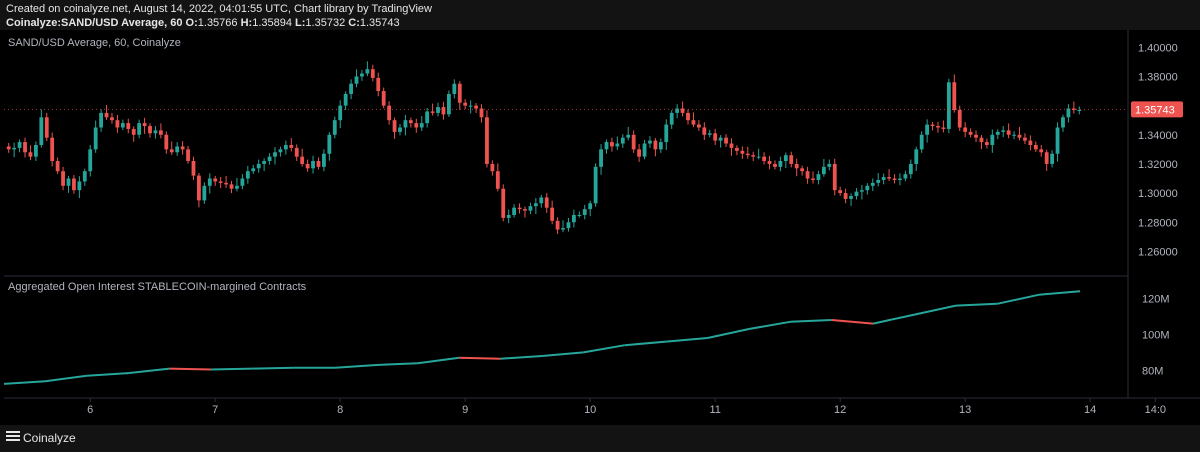 The width and height of the screenshot is (1200, 452). I want to click on time-tick-label: 7, so click(215, 410).